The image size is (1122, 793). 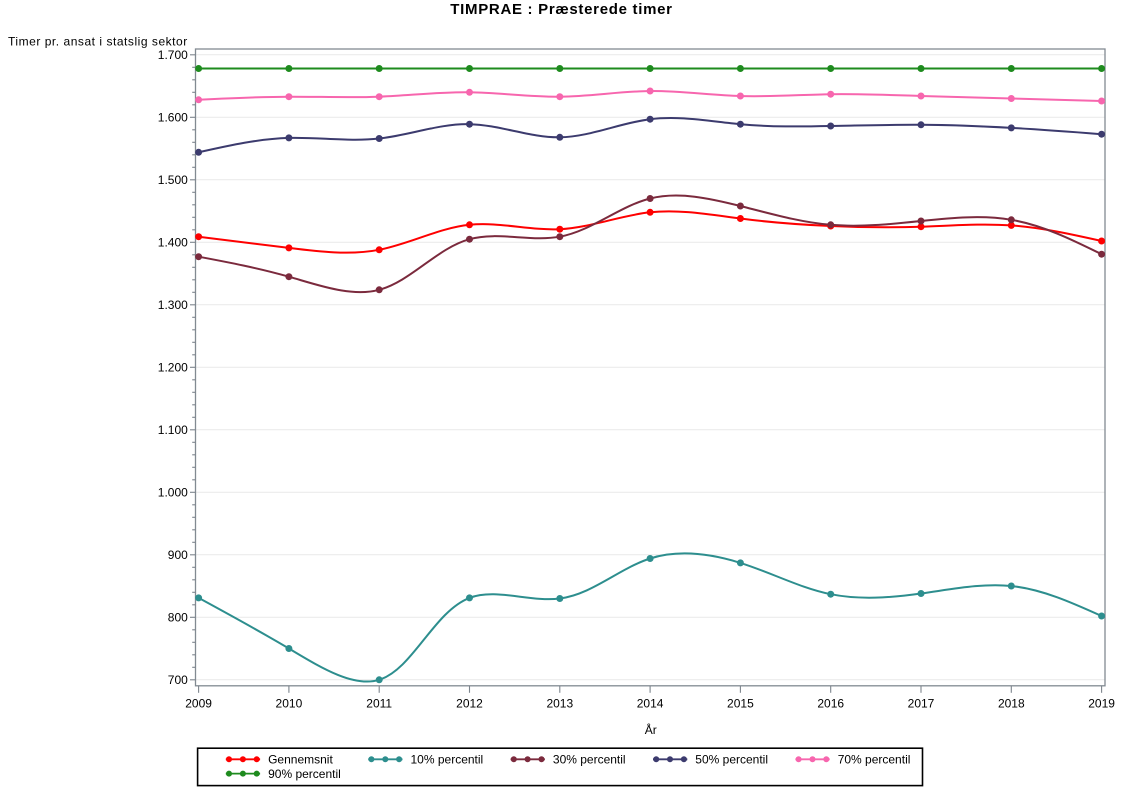 I want to click on svg-text: 1.300, so click(x=173, y=305).